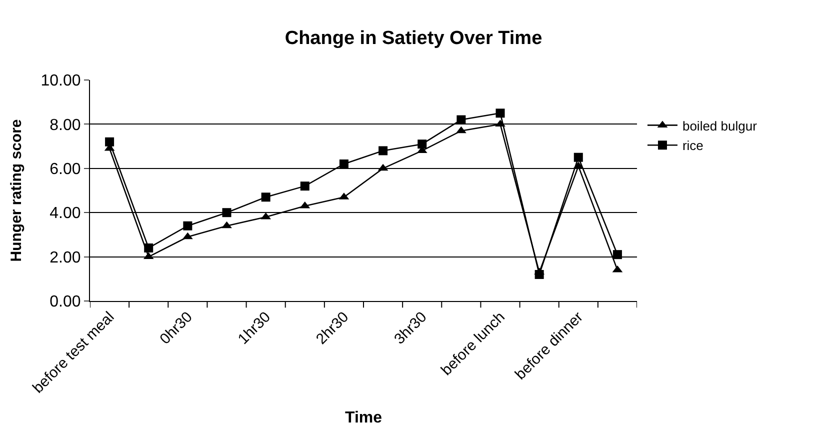  I want to click on y-tick-label: 2.00, so click(65, 257).